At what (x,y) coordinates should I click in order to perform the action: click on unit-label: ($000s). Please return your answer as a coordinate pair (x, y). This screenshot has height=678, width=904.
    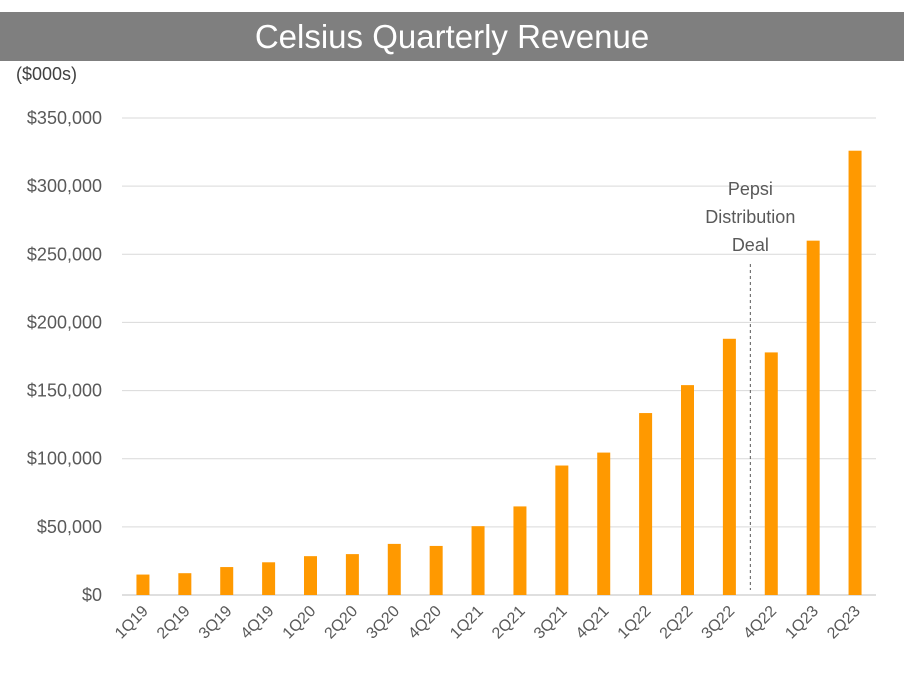
    Looking at the image, I should click on (47, 74).